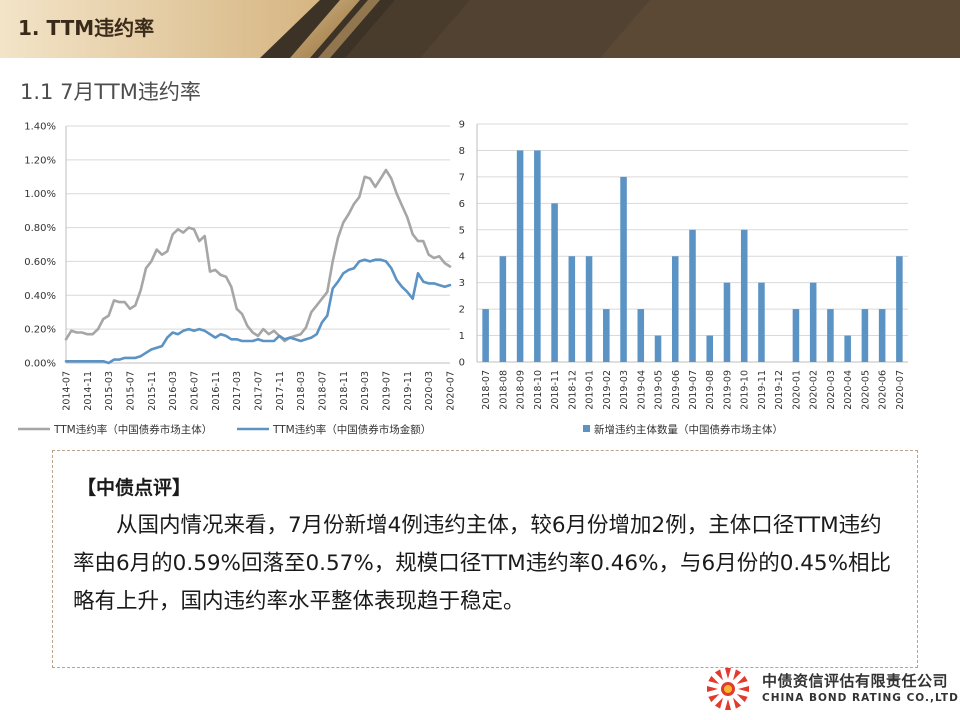  I want to click on y-tick-label: 5, so click(462, 230).